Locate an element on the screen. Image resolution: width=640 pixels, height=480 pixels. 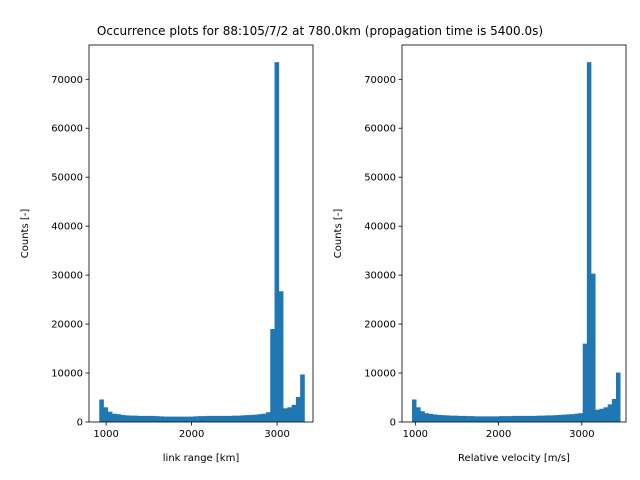
y-axis-label: Counts [-] is located at coordinates (25, 234).